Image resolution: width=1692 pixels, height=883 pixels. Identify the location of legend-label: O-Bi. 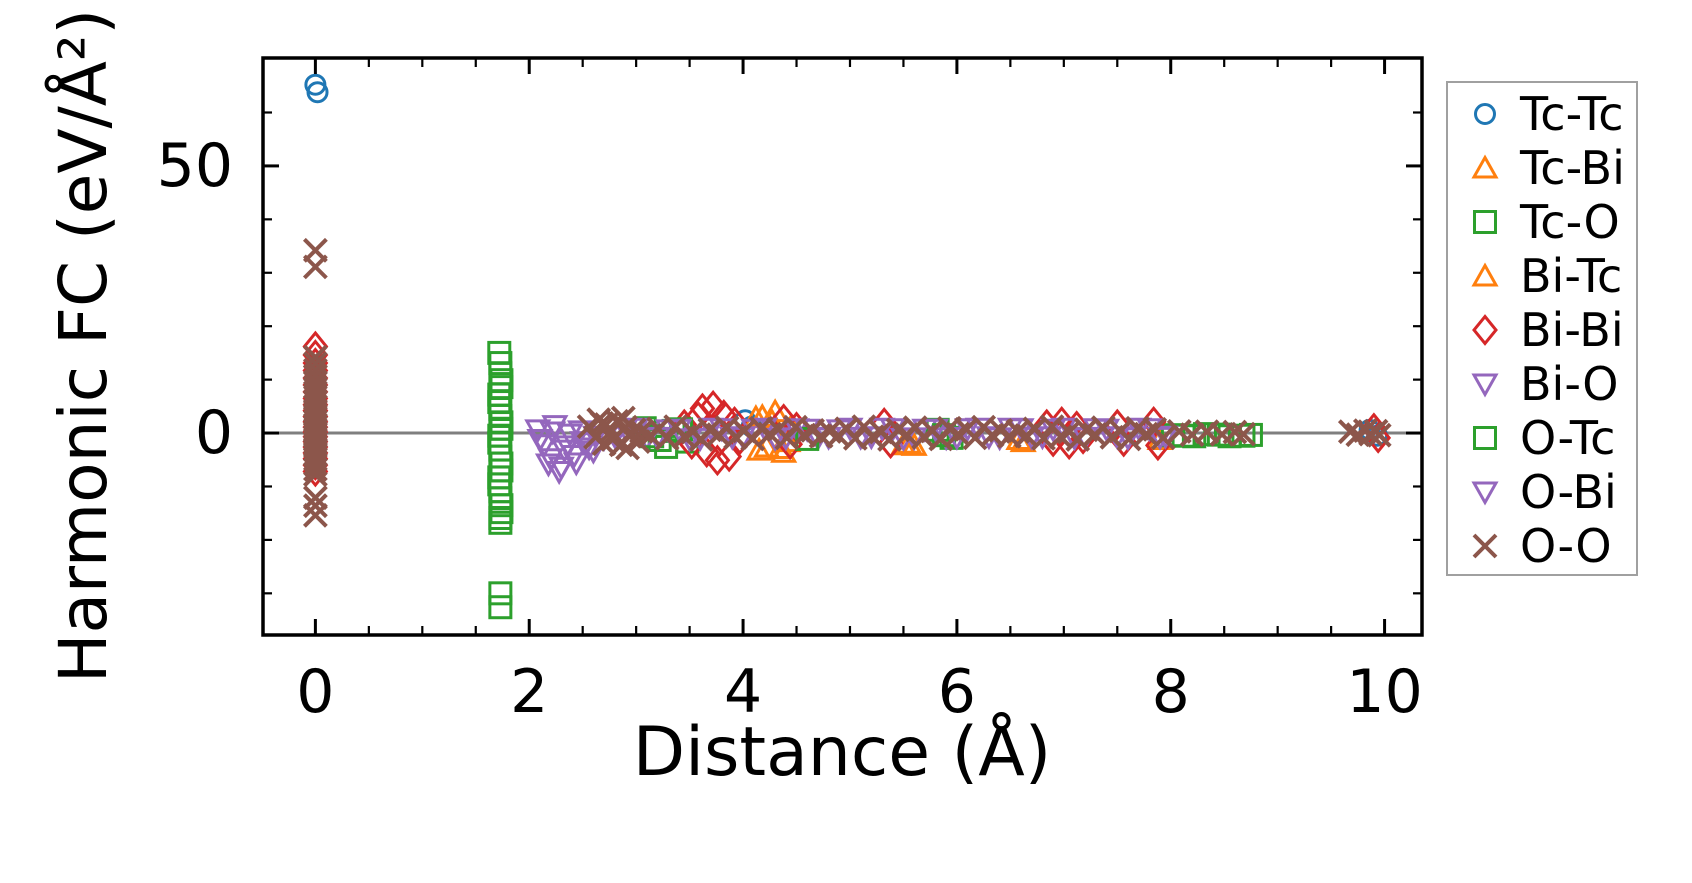
(1568, 492).